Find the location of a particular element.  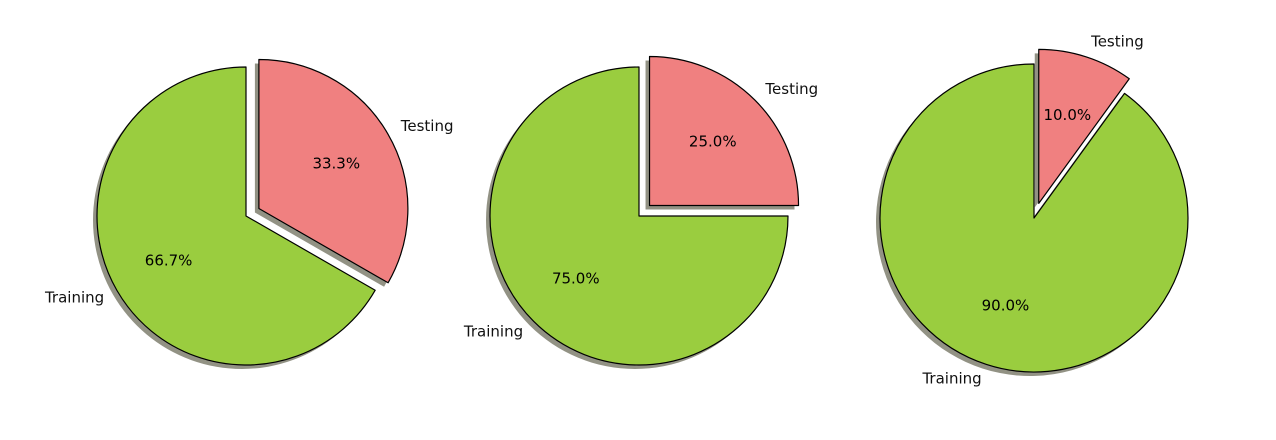

pct-label-training: 66.7% is located at coordinates (169, 260).